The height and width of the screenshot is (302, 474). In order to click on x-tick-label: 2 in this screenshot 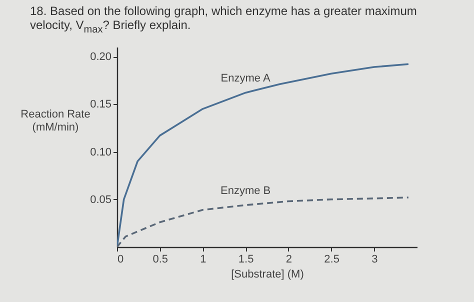, I will do `click(289, 260)`.